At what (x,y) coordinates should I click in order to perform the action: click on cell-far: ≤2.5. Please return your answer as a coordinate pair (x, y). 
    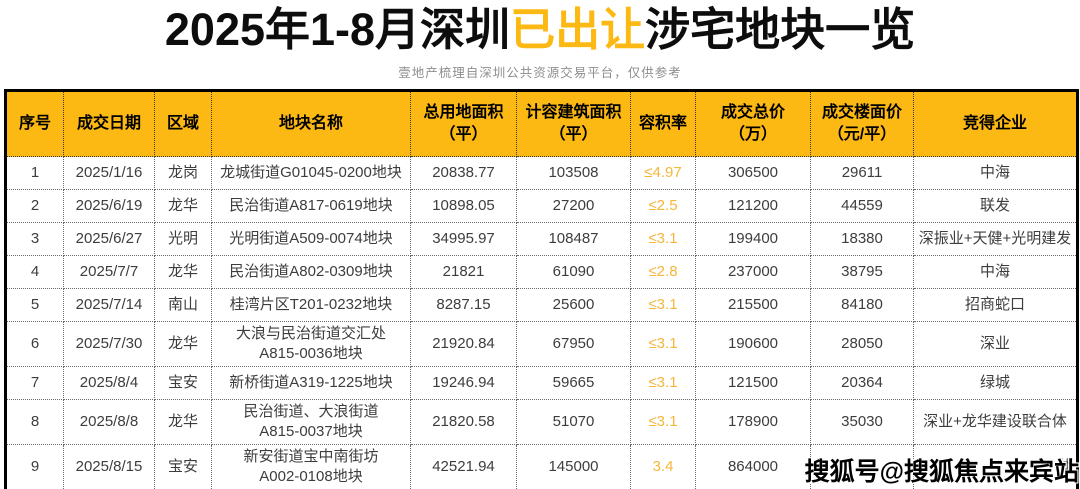
    Looking at the image, I should click on (663, 206).